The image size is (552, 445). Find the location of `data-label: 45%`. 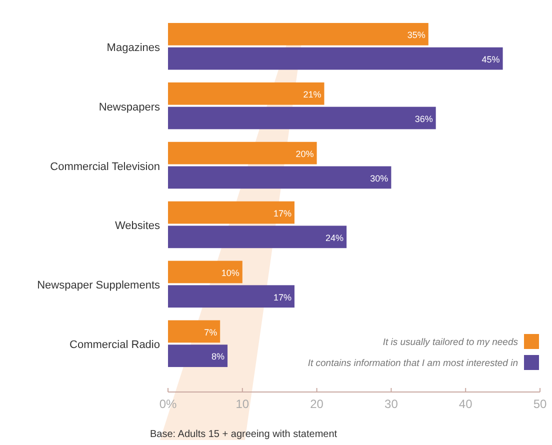

data-label: 45% is located at coordinates (491, 59).